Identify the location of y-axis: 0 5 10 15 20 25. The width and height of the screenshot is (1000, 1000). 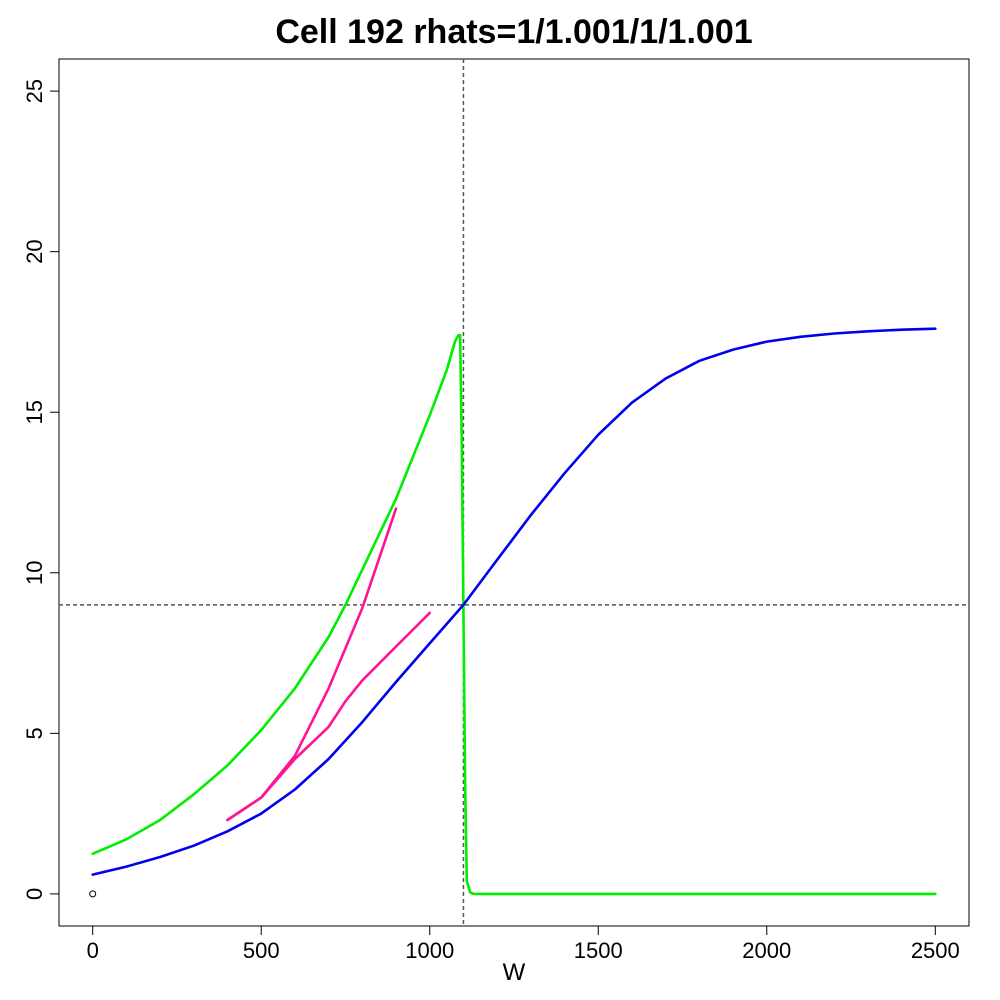
(40, 489).